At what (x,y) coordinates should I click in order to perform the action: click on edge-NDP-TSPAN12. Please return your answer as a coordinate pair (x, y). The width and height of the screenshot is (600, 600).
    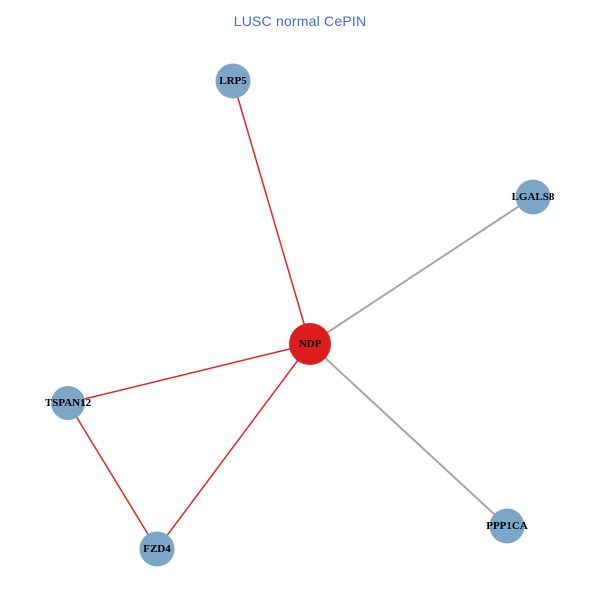
    Looking at the image, I should click on (189, 373).